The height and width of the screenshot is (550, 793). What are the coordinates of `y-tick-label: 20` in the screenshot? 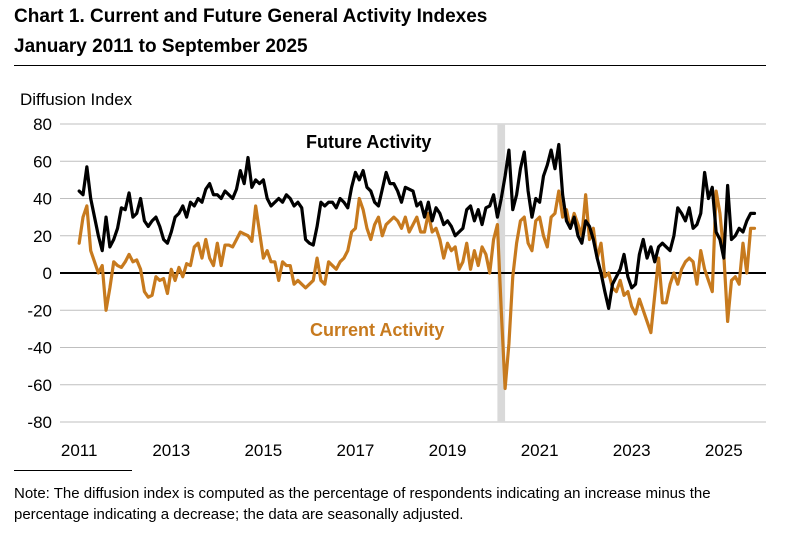 It's located at (42, 236).